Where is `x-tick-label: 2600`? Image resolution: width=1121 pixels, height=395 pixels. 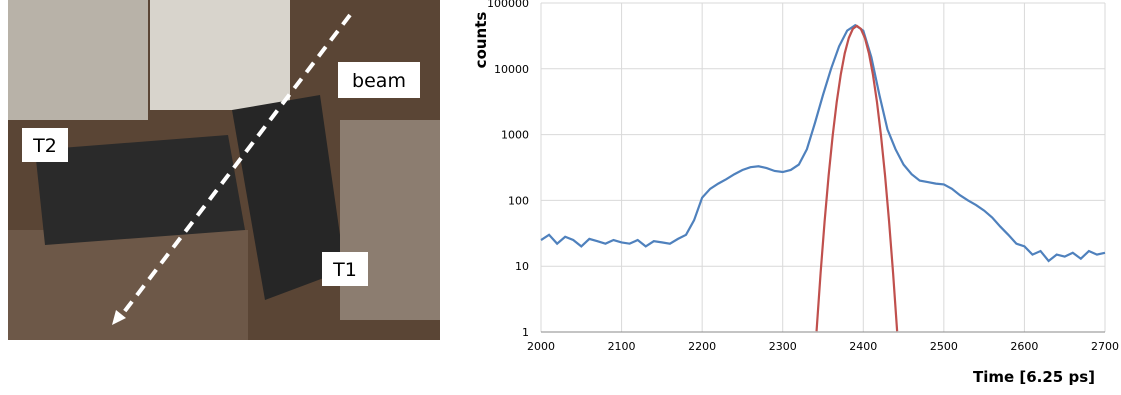
x-tick-label: 2600 is located at coordinates (1024, 346).